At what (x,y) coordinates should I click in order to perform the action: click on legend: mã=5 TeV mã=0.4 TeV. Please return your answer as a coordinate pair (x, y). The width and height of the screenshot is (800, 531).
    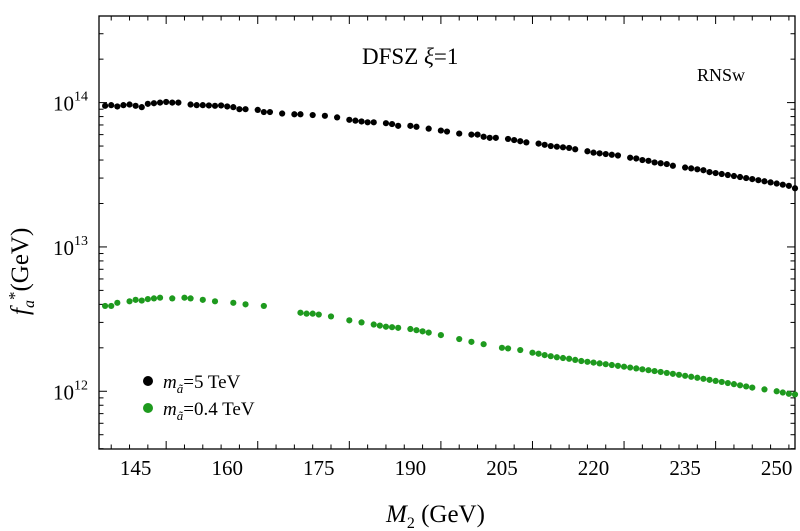
    Looking at the image, I should click on (199, 397).